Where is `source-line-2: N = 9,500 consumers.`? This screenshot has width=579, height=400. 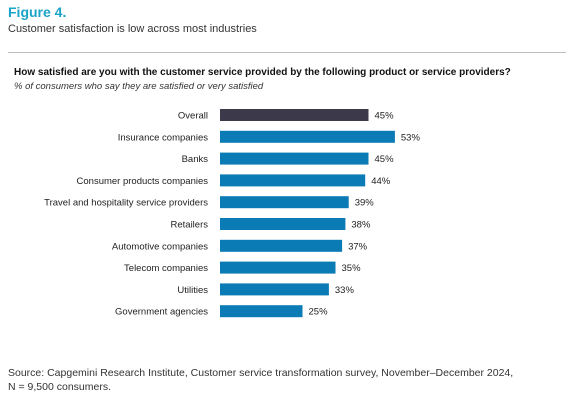
source-line-2: N = 9,500 consumers. is located at coordinates (60, 387).